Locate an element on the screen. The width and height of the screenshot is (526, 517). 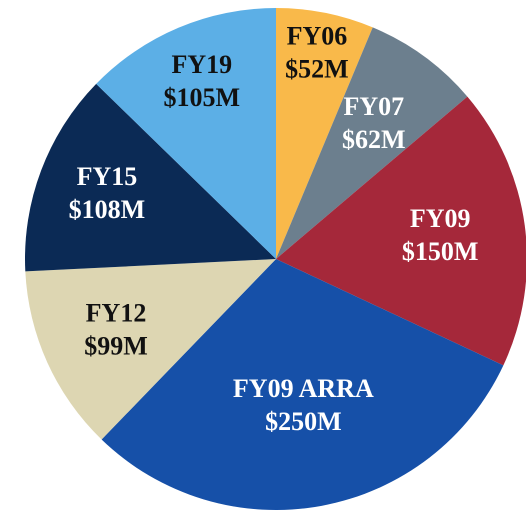
slice-value-label: $250M is located at coordinates (303, 421).